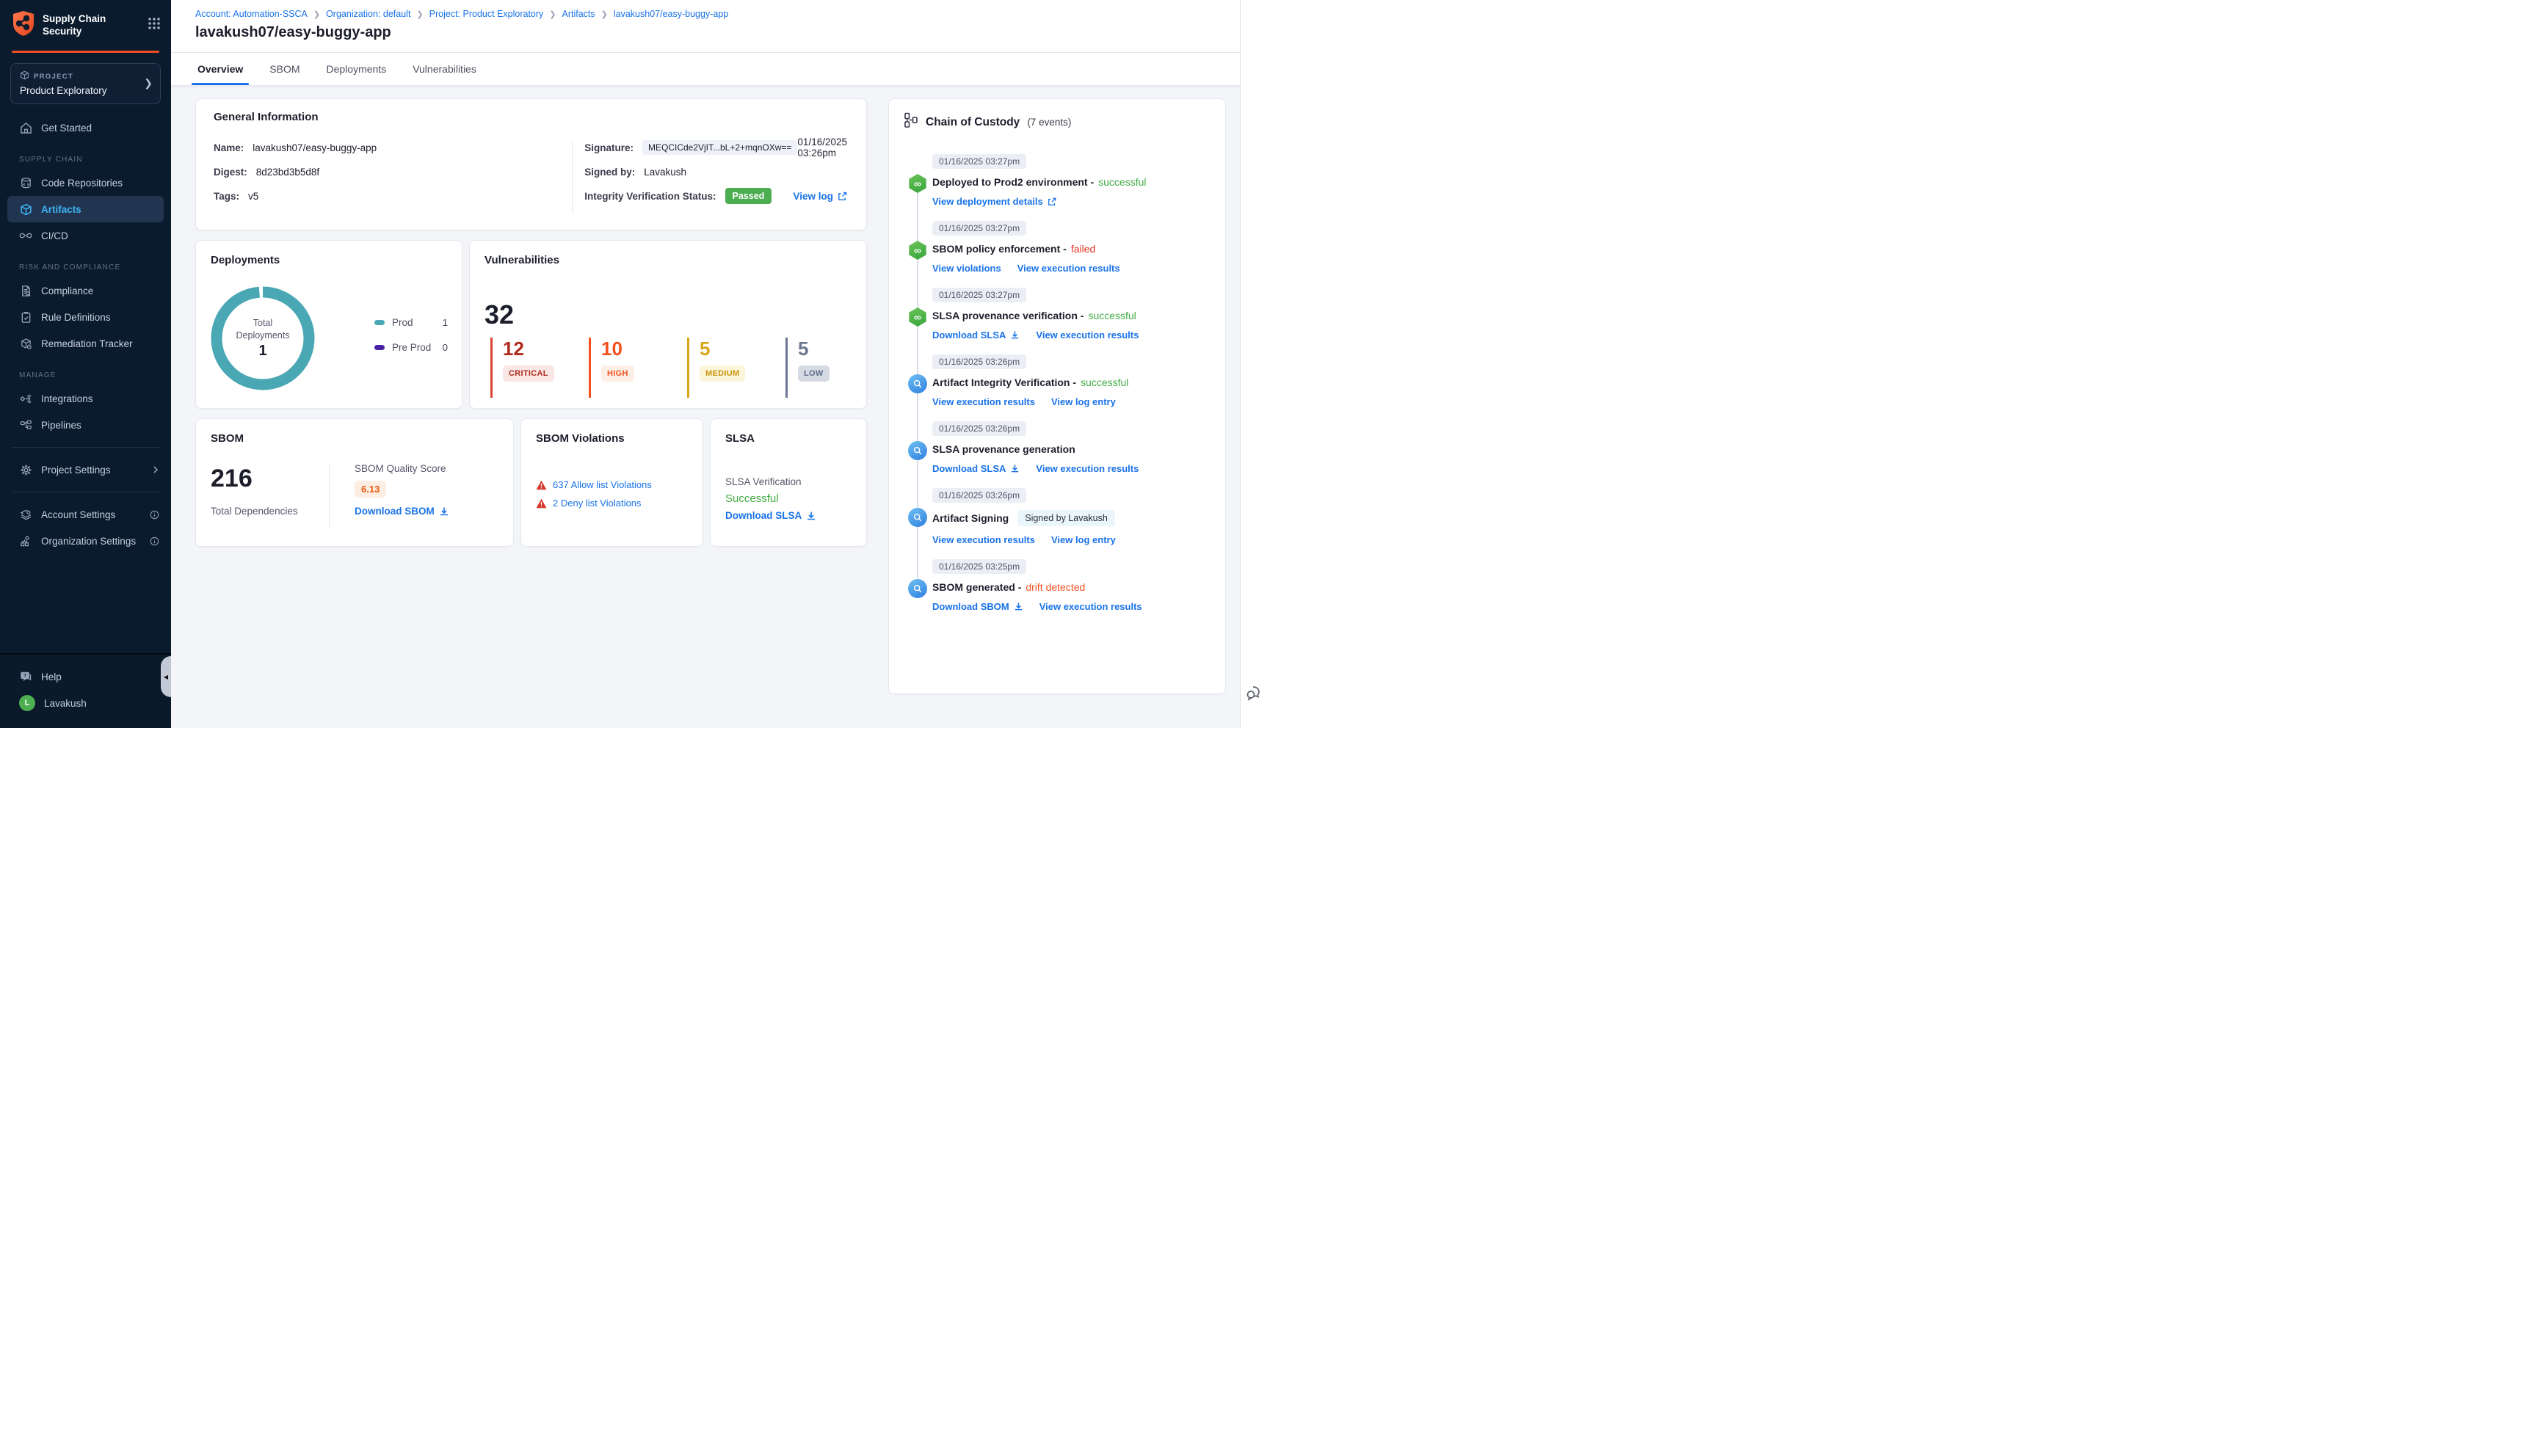 This screenshot has width=2537, height=1456. What do you see at coordinates (85, 127) in the screenshot?
I see `sidebar-item-get-started: Get Started` at bounding box center [85, 127].